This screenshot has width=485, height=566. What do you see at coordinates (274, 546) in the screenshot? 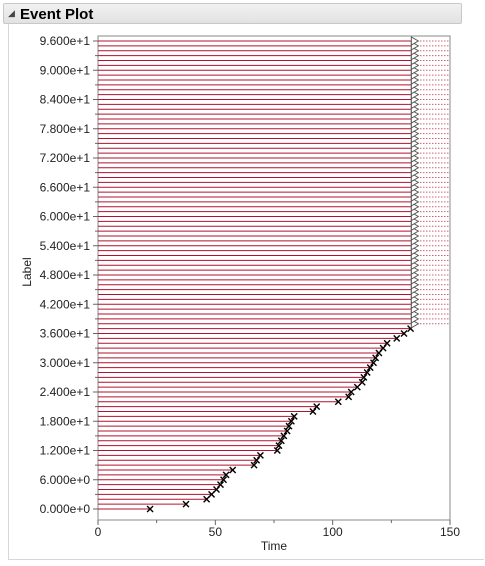
I see `x-axis-title: Time` at bounding box center [274, 546].